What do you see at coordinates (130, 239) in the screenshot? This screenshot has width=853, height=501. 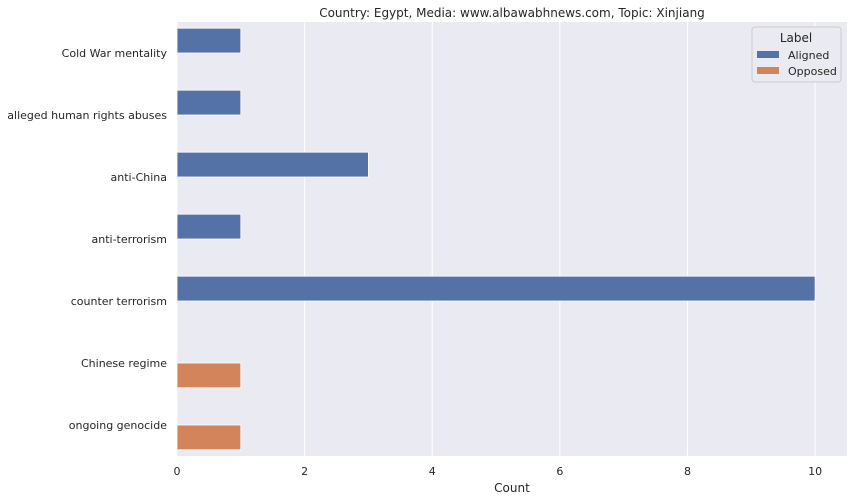 I see `y-tick-label: anti-terrorism` at bounding box center [130, 239].